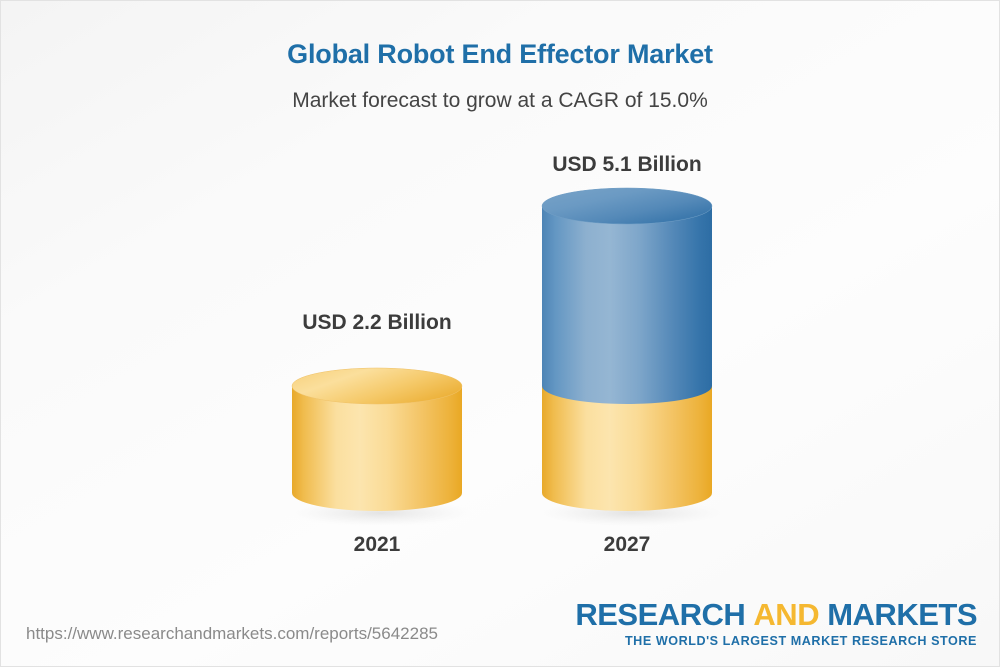 The width and height of the screenshot is (1000, 667). What do you see at coordinates (902, 615) in the screenshot?
I see `brand-word-markets: MARKETS` at bounding box center [902, 615].